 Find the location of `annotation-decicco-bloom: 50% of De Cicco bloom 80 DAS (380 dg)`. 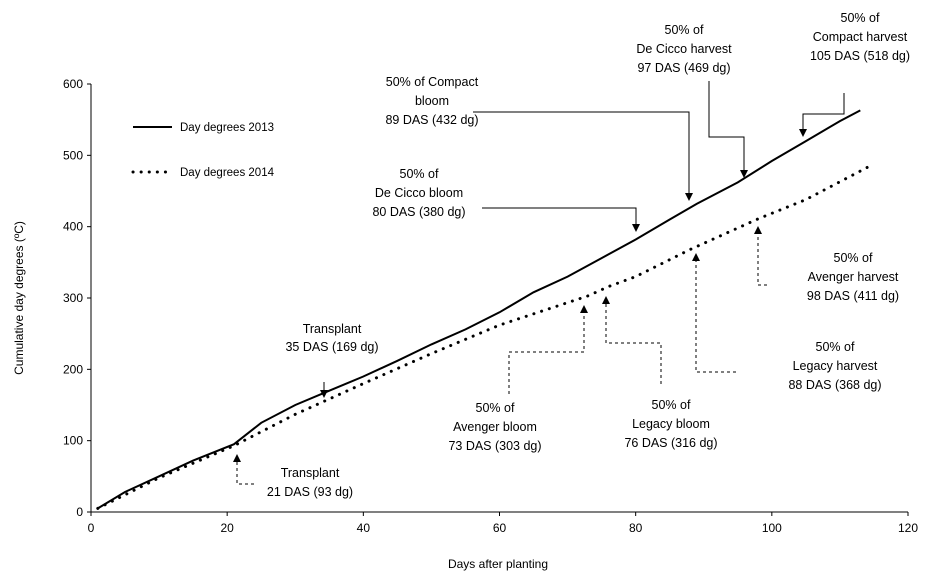

annotation-decicco-bloom: 50% of De Cicco bloom 80 DAS (380 dg) is located at coordinates (418, 193).